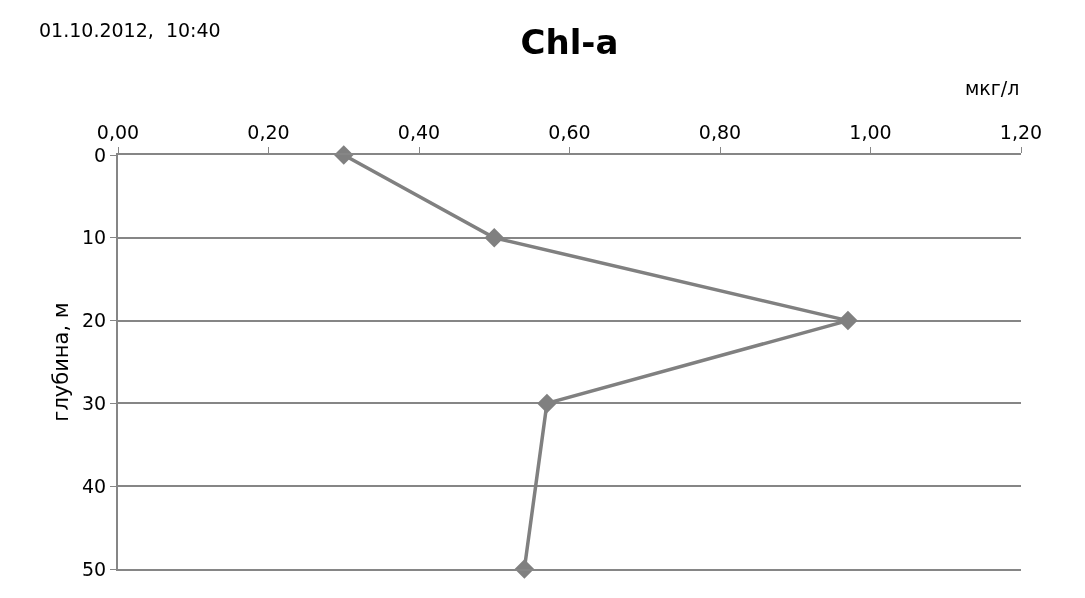 This screenshot has height=598, width=1085. I want to click on text: 01.10.2012, 10:40, so click(130, 30).